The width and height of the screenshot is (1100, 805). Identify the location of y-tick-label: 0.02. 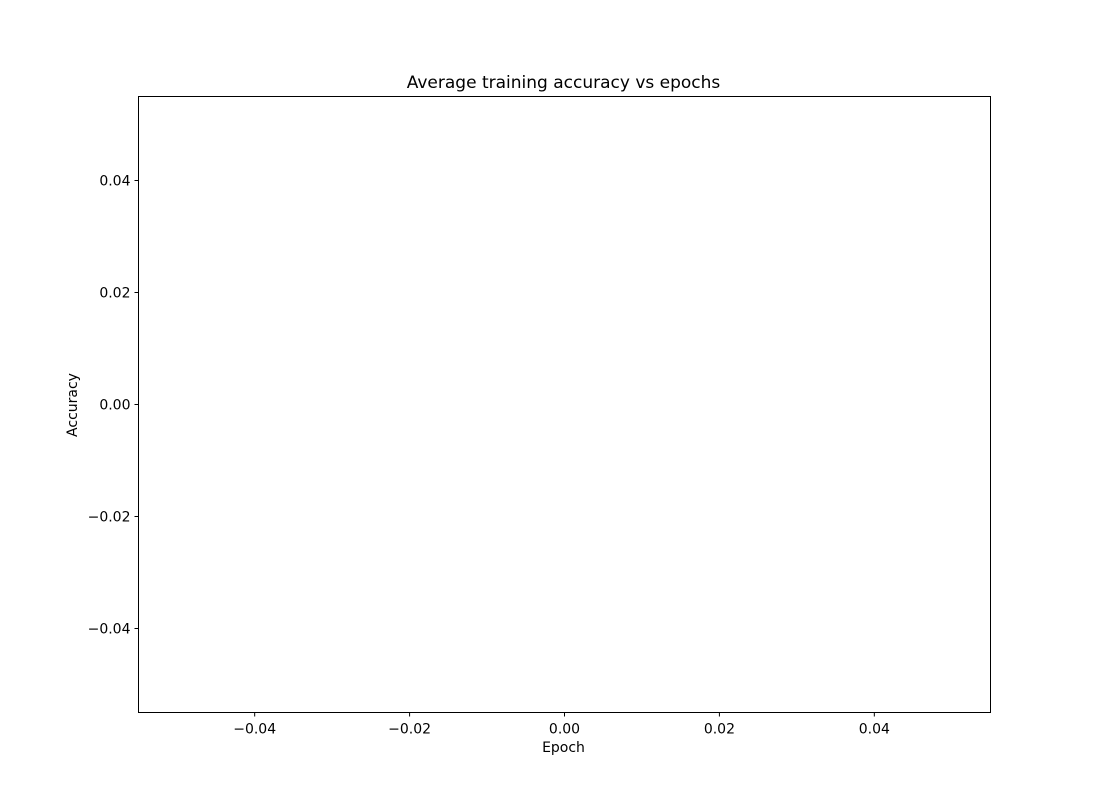
(114, 294).